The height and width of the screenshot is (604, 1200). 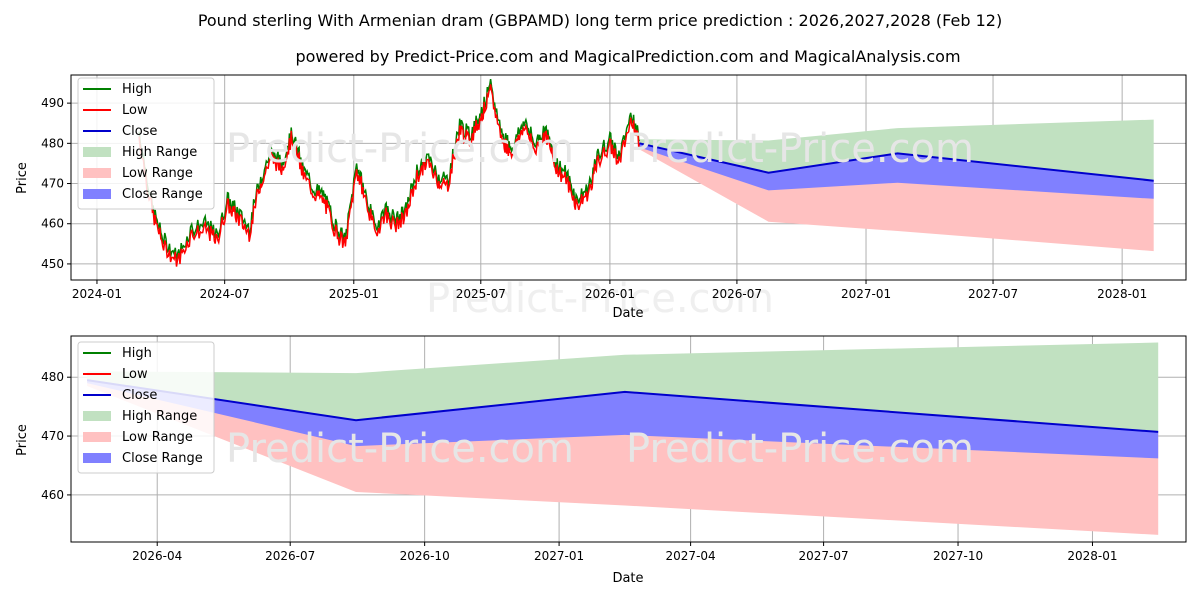 What do you see at coordinates (800, 149) in the screenshot?
I see `top-watermark-right: Predict-Price.com` at bounding box center [800, 149].